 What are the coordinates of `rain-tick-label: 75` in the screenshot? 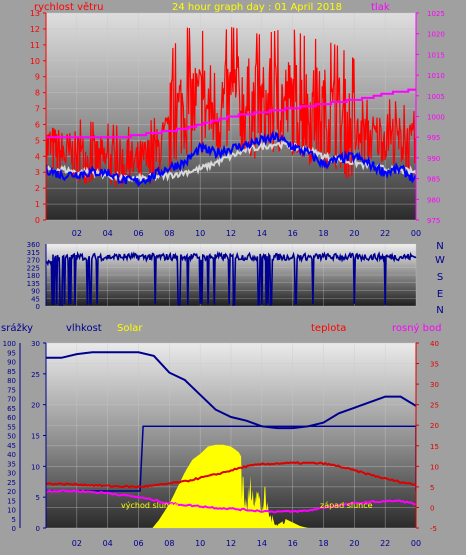 It's located at (11, 390).